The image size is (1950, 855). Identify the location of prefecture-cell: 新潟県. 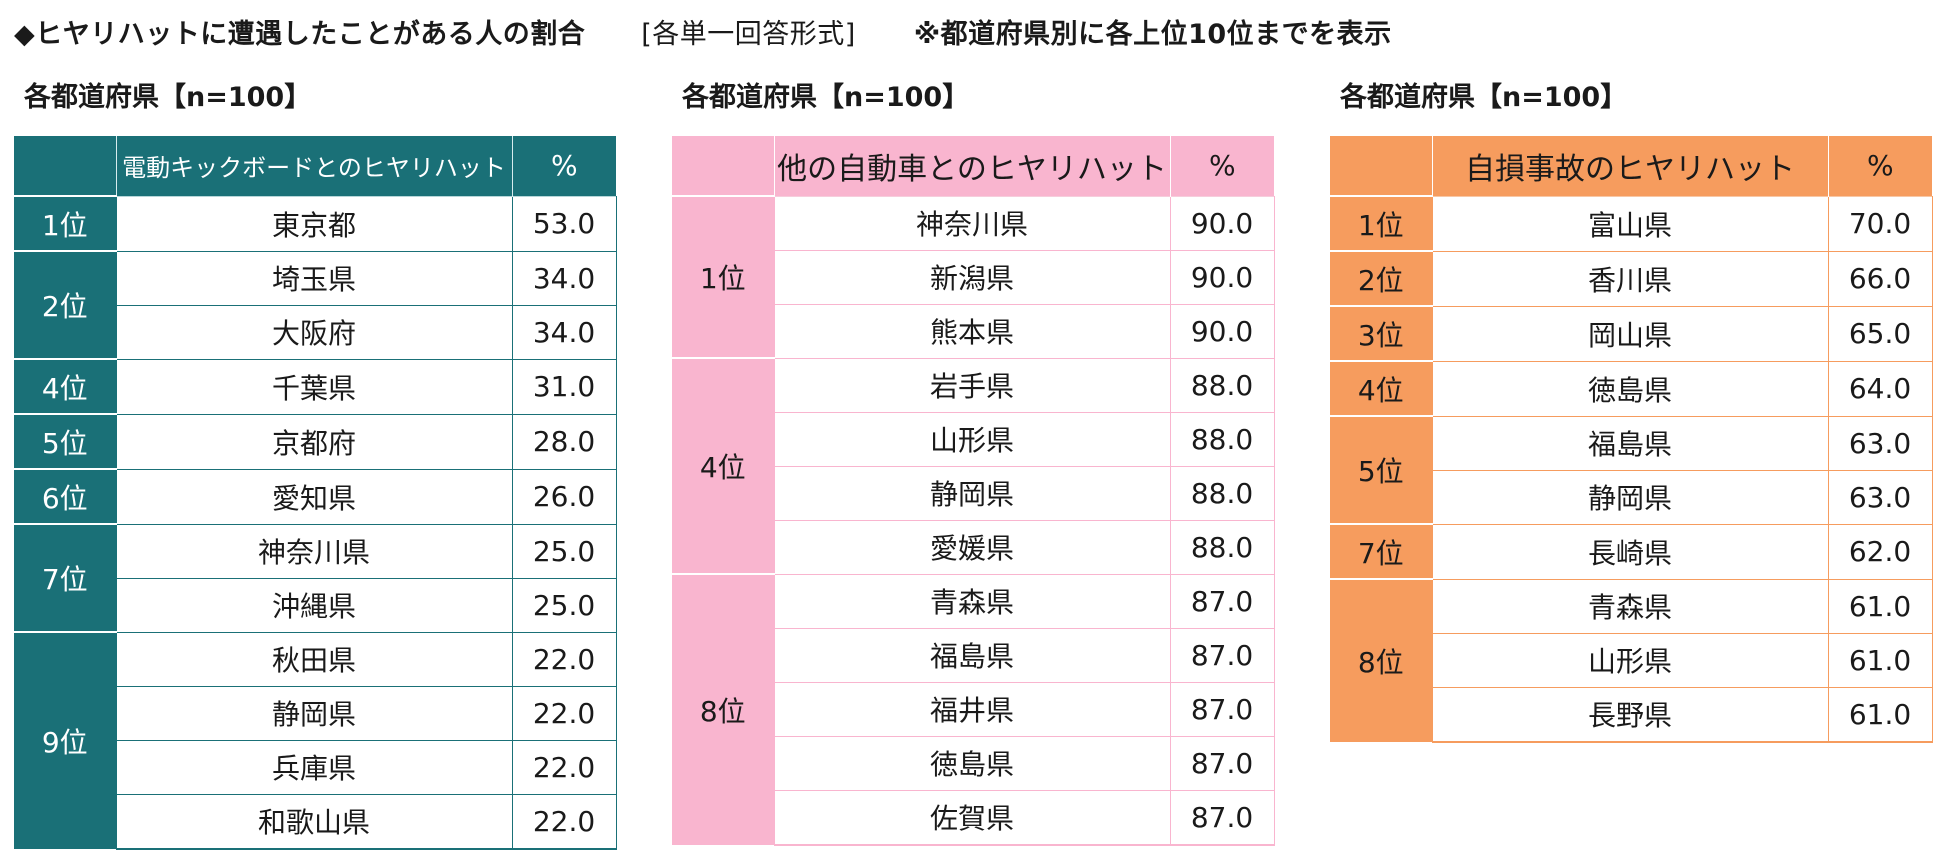
(972, 277).